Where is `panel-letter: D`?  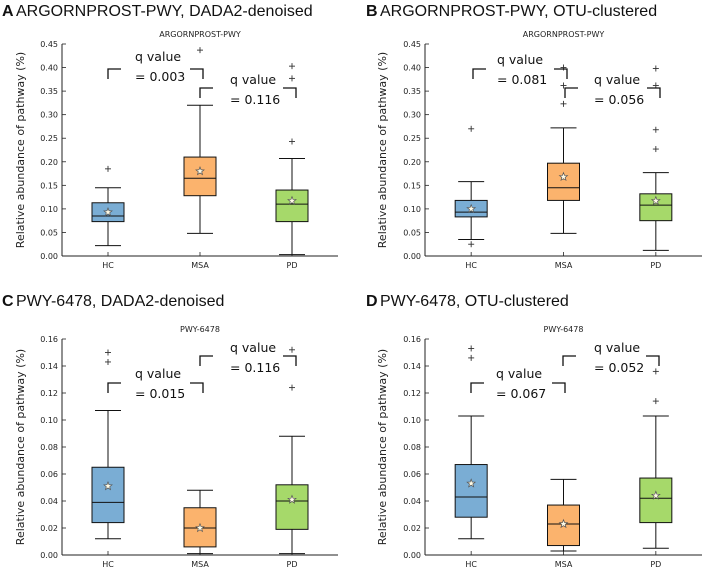
panel-letter: D is located at coordinates (372, 301).